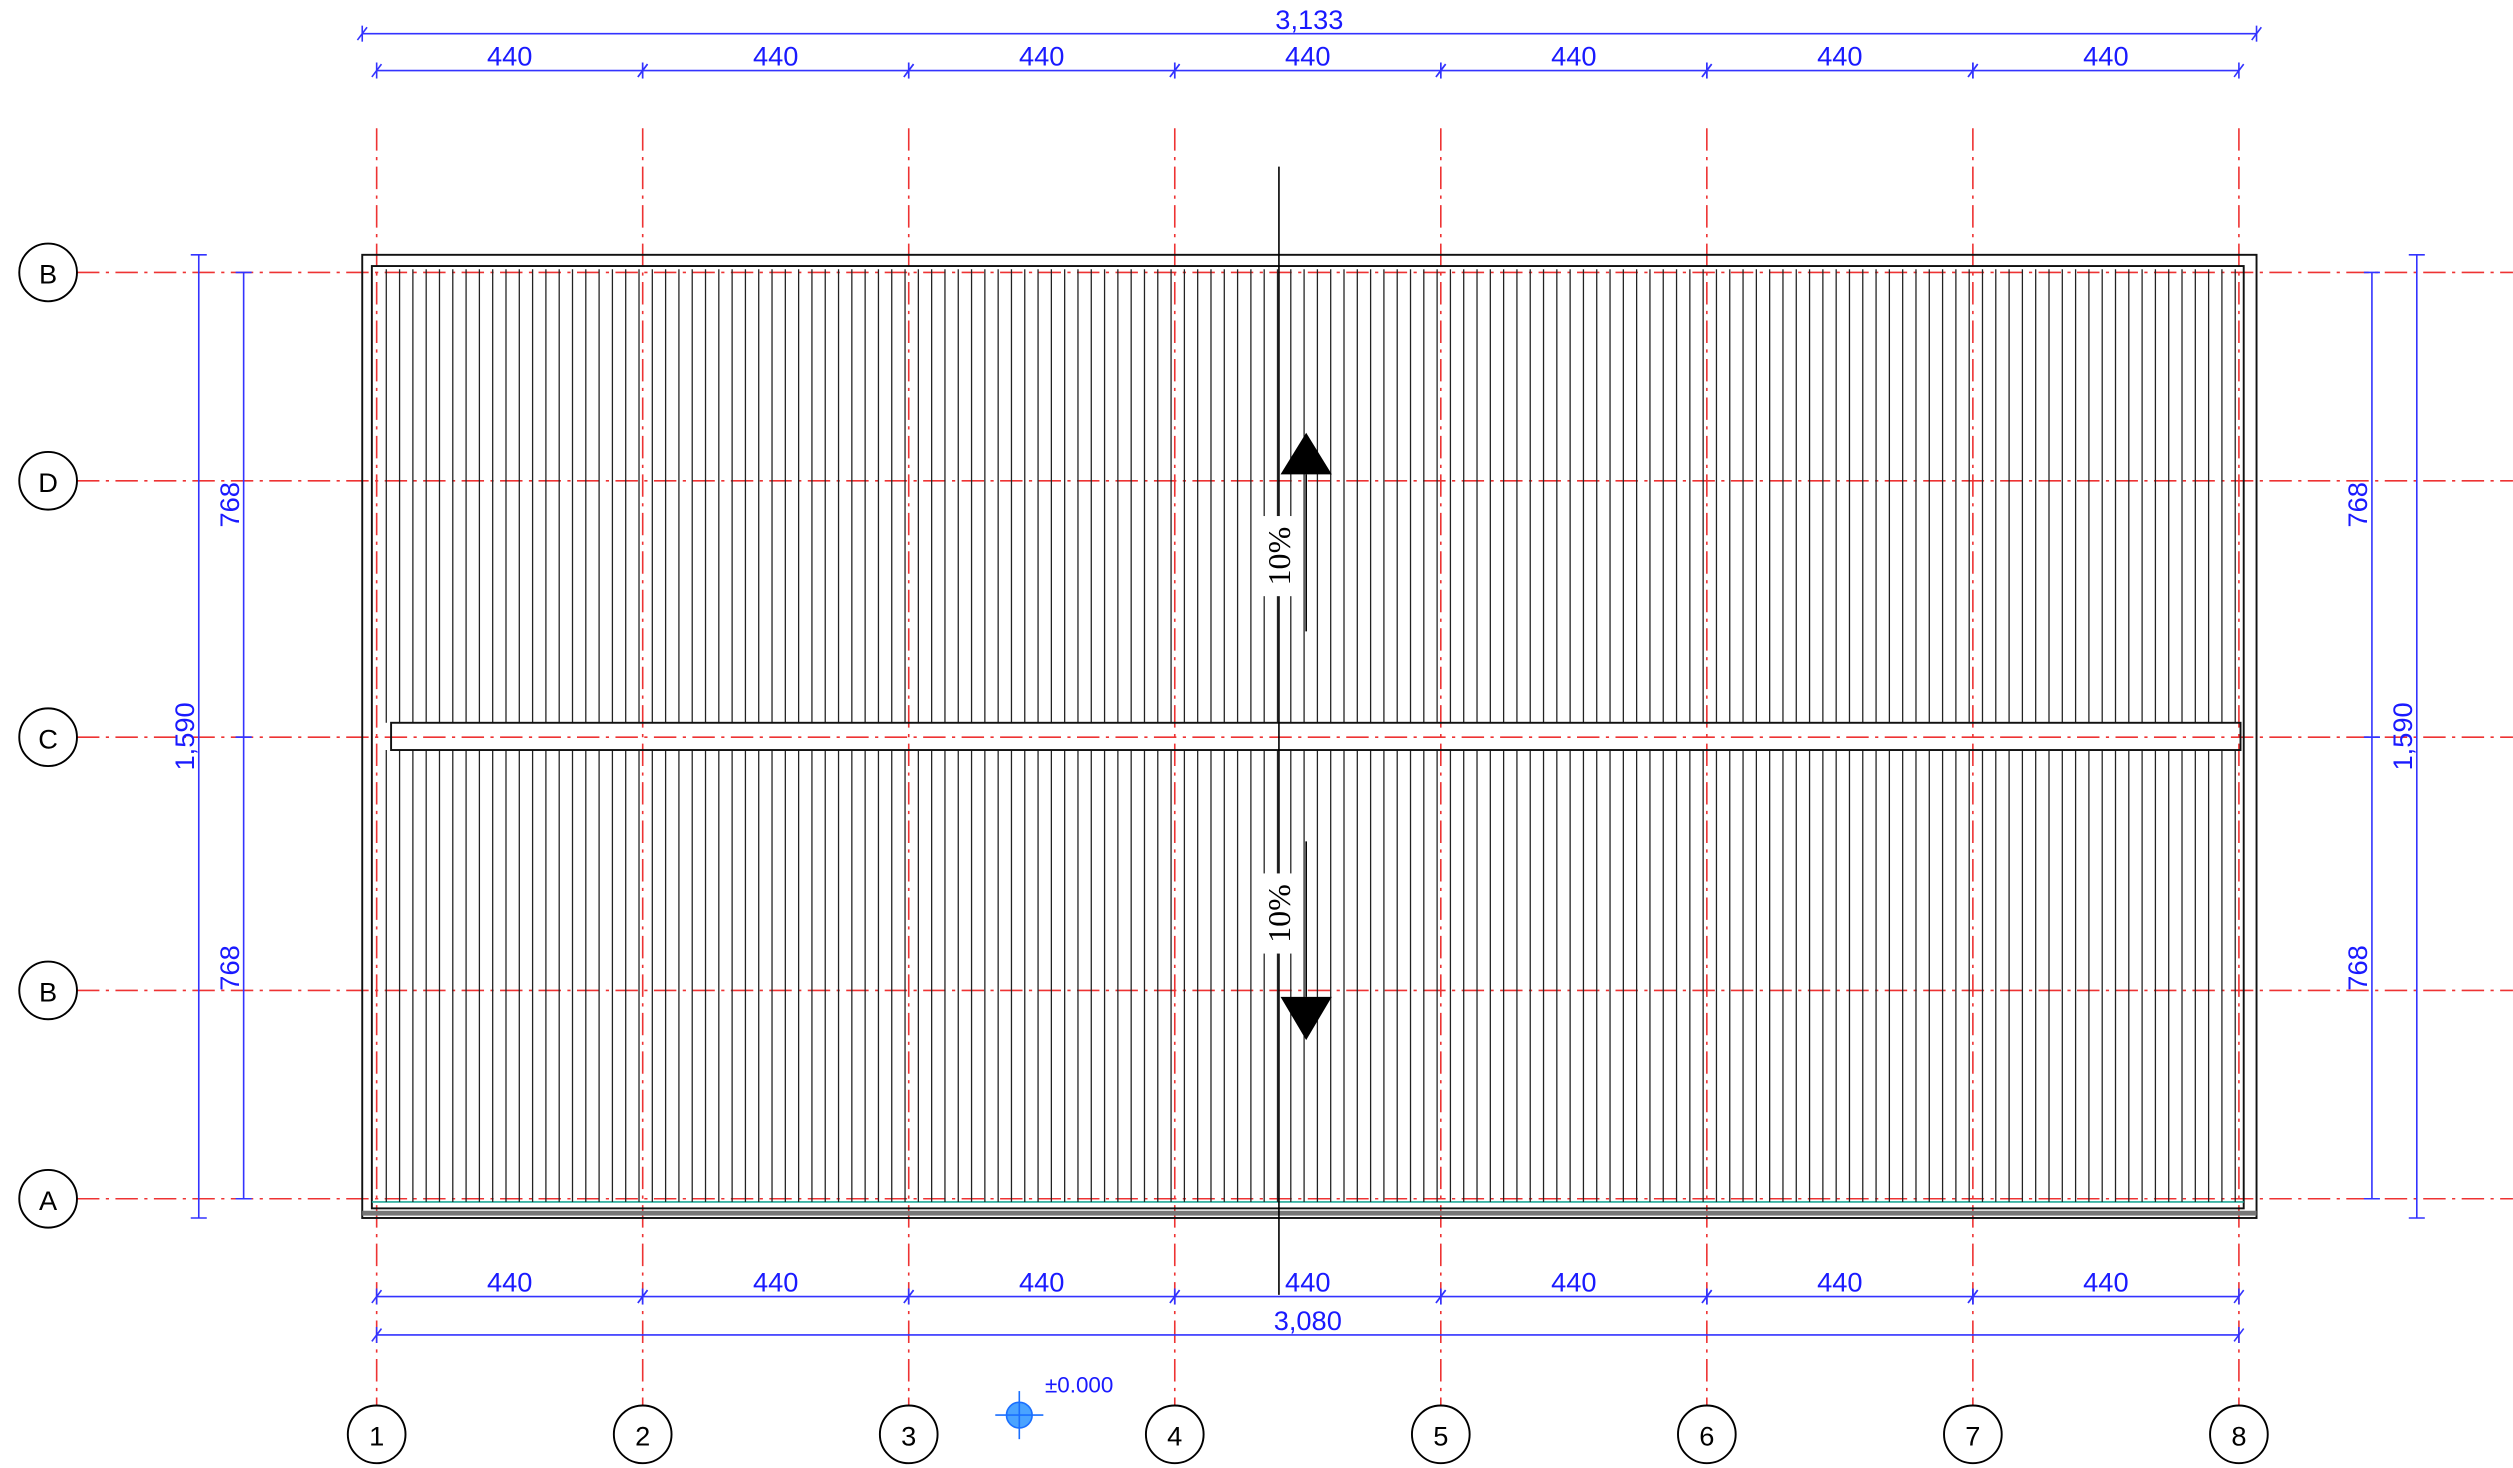  What do you see at coordinates (1308, 1320) in the screenshot?
I see `dim-label: 3,080` at bounding box center [1308, 1320].